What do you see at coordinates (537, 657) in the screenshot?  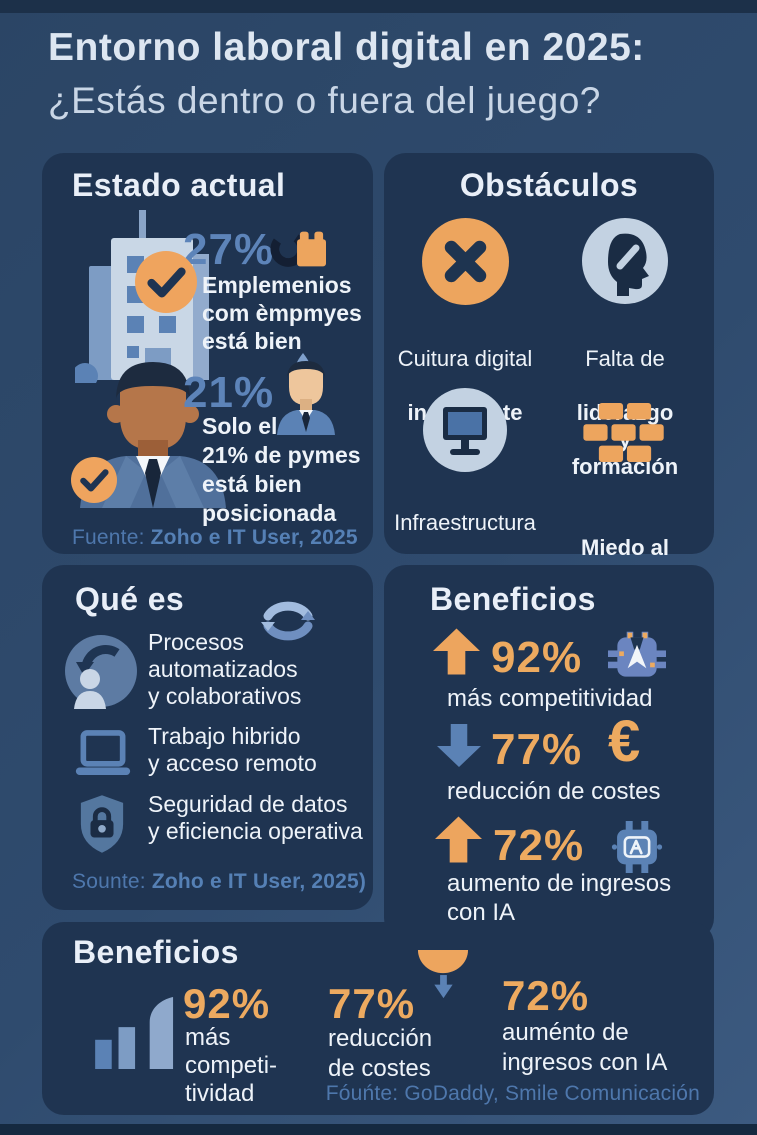 I see `benefit-value: 92%` at bounding box center [537, 657].